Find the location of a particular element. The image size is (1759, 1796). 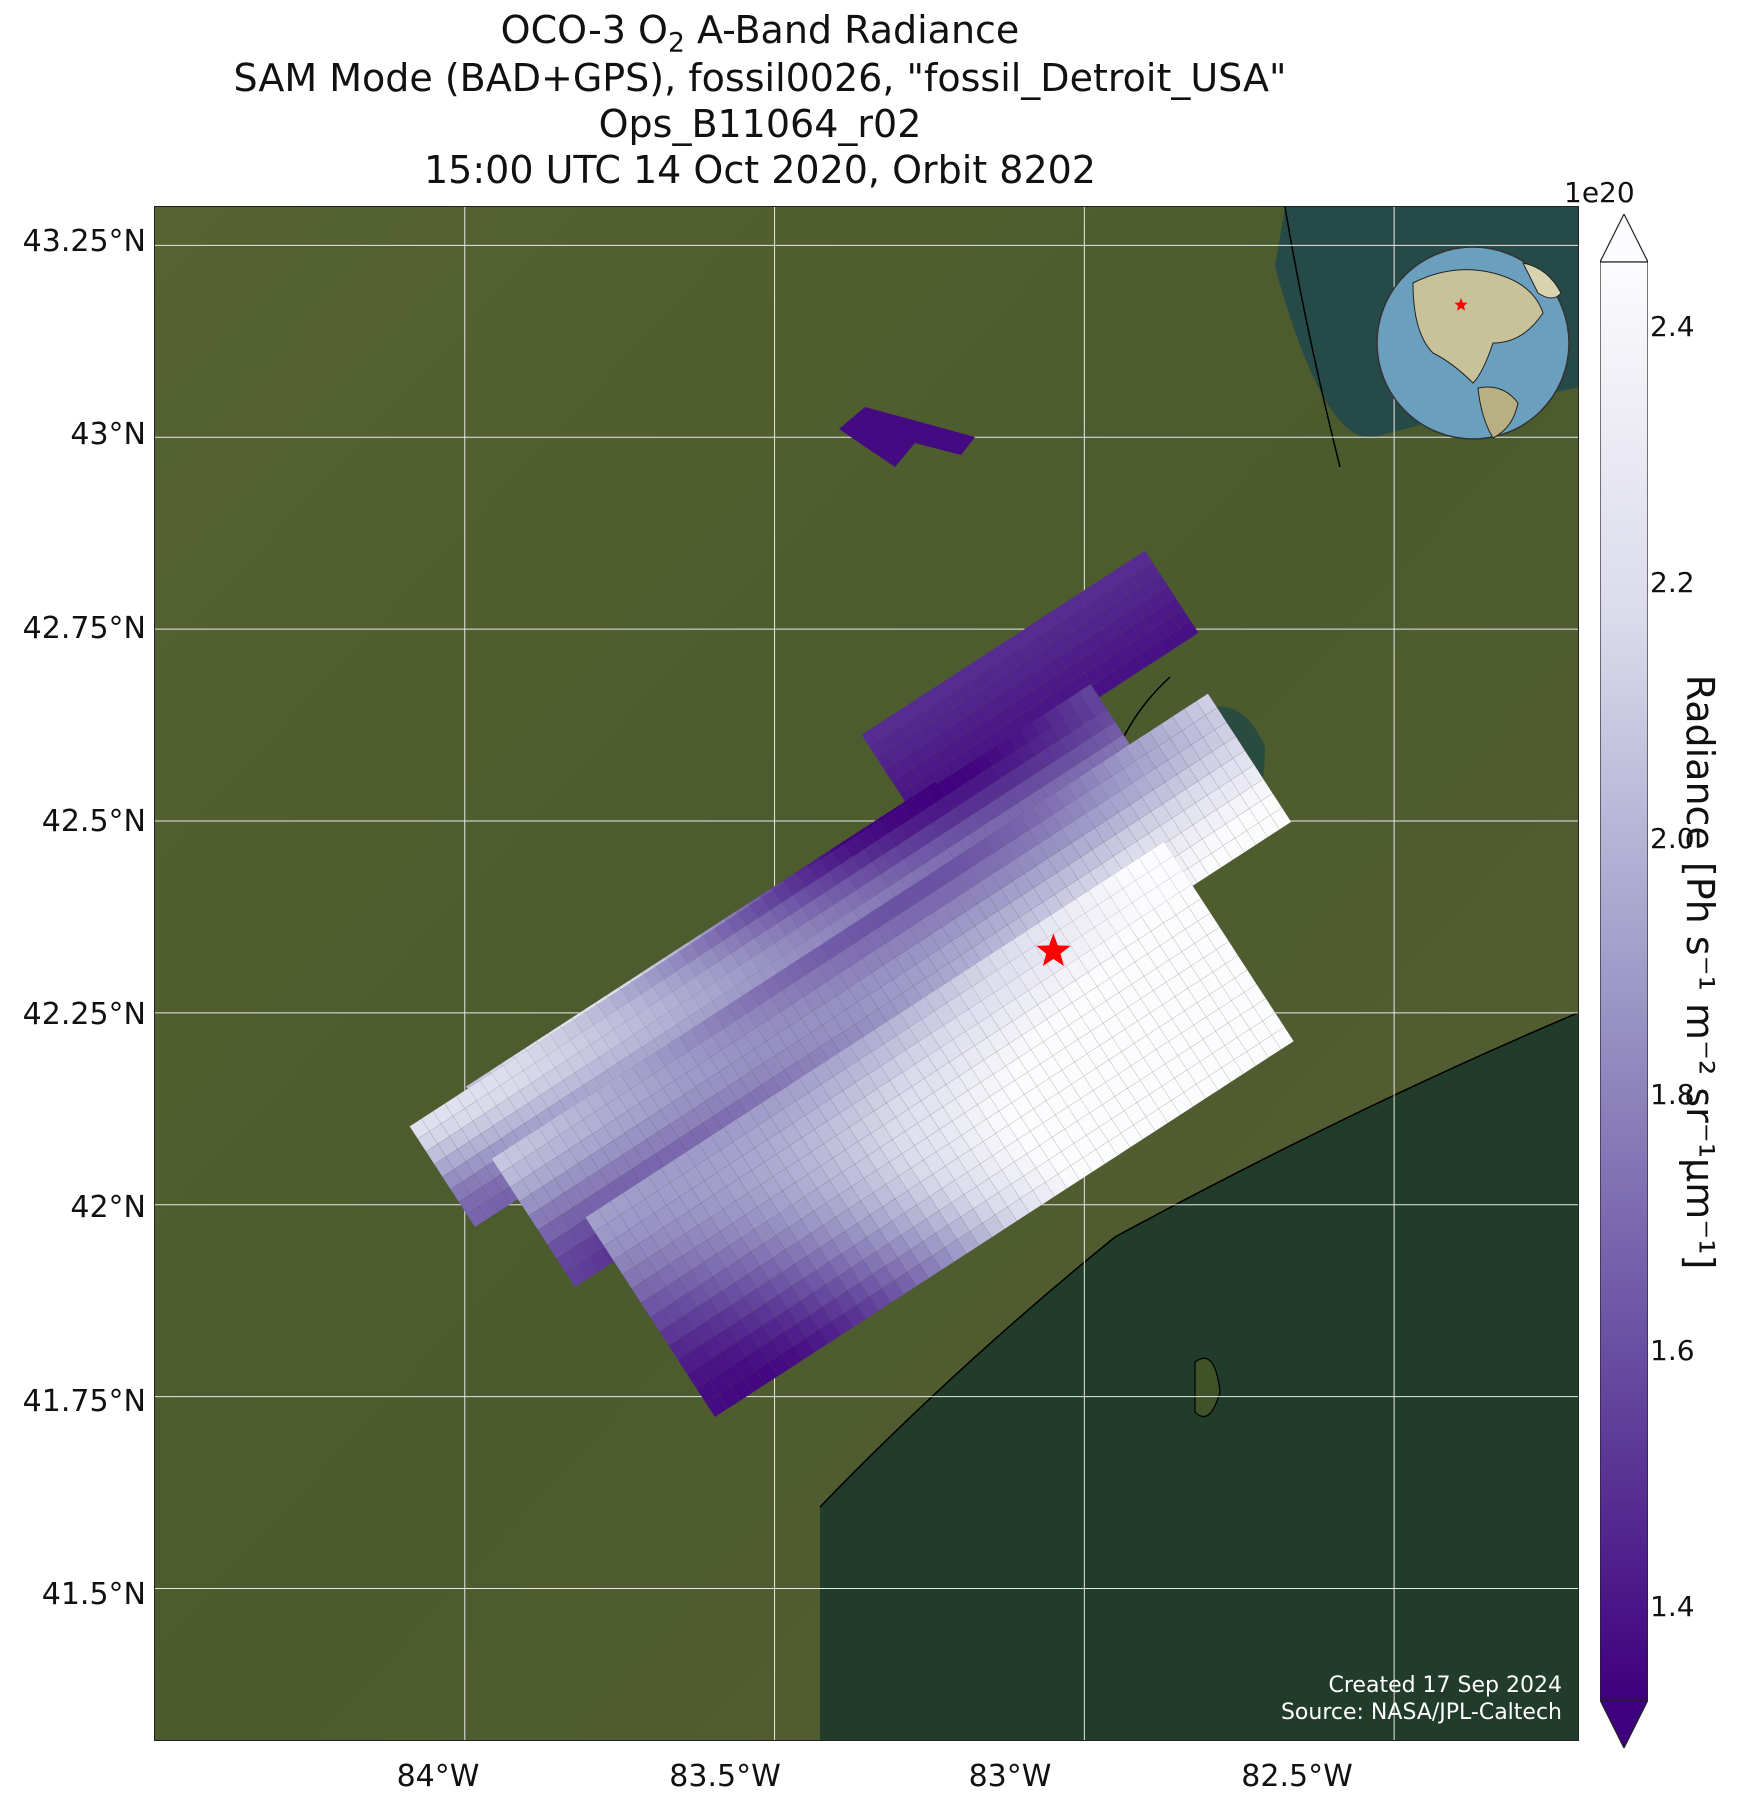

lat-tick-41-75: 41.75°N is located at coordinates (84, 1401).